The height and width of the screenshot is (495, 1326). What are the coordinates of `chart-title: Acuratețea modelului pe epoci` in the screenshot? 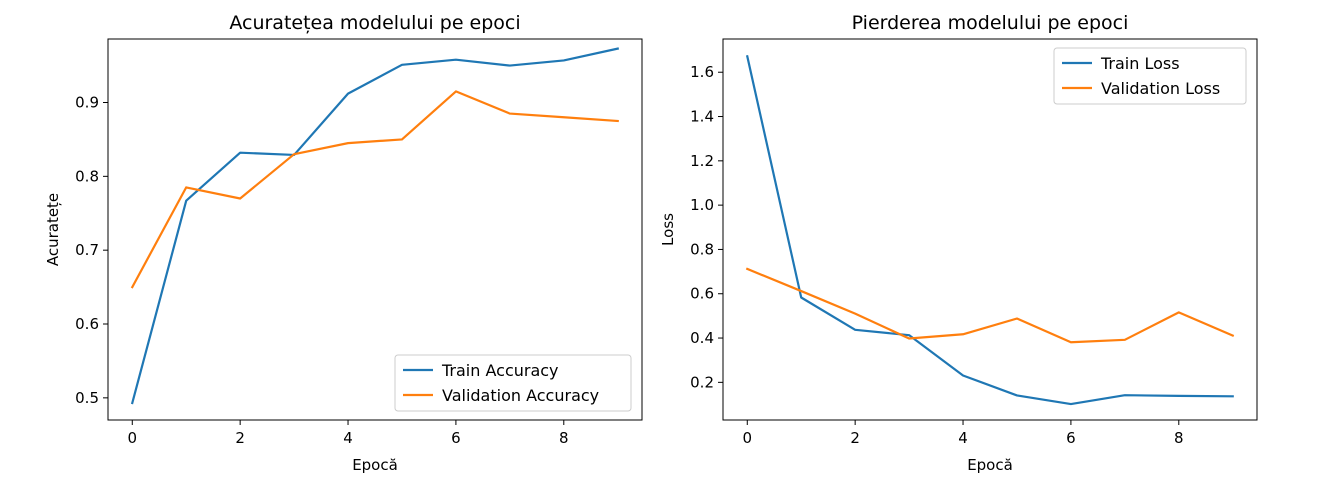 It's located at (374, 23).